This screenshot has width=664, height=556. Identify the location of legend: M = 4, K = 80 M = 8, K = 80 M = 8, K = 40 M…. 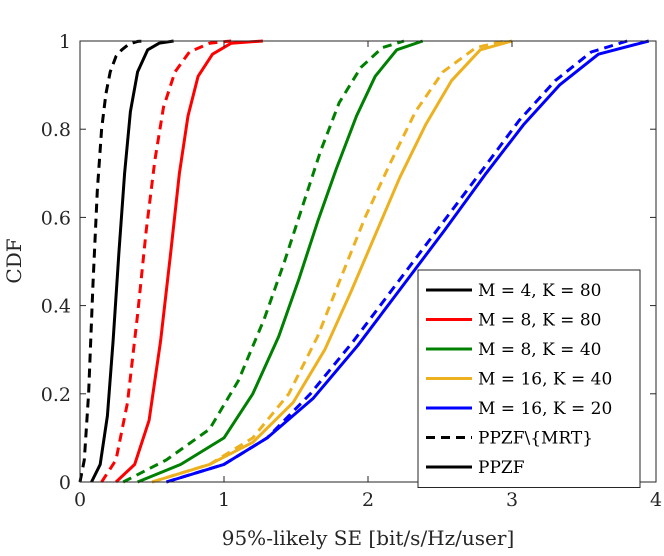
(529, 378).